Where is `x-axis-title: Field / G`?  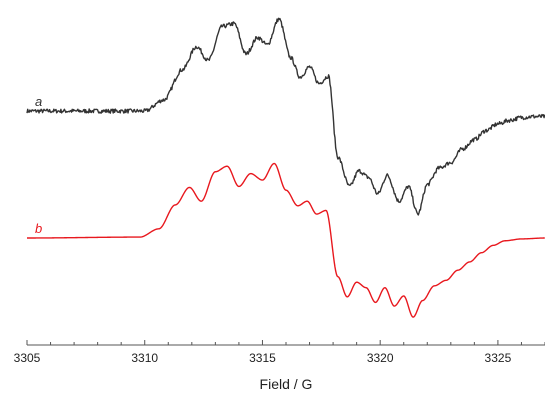
x-axis-title: Field / G is located at coordinates (286, 384).